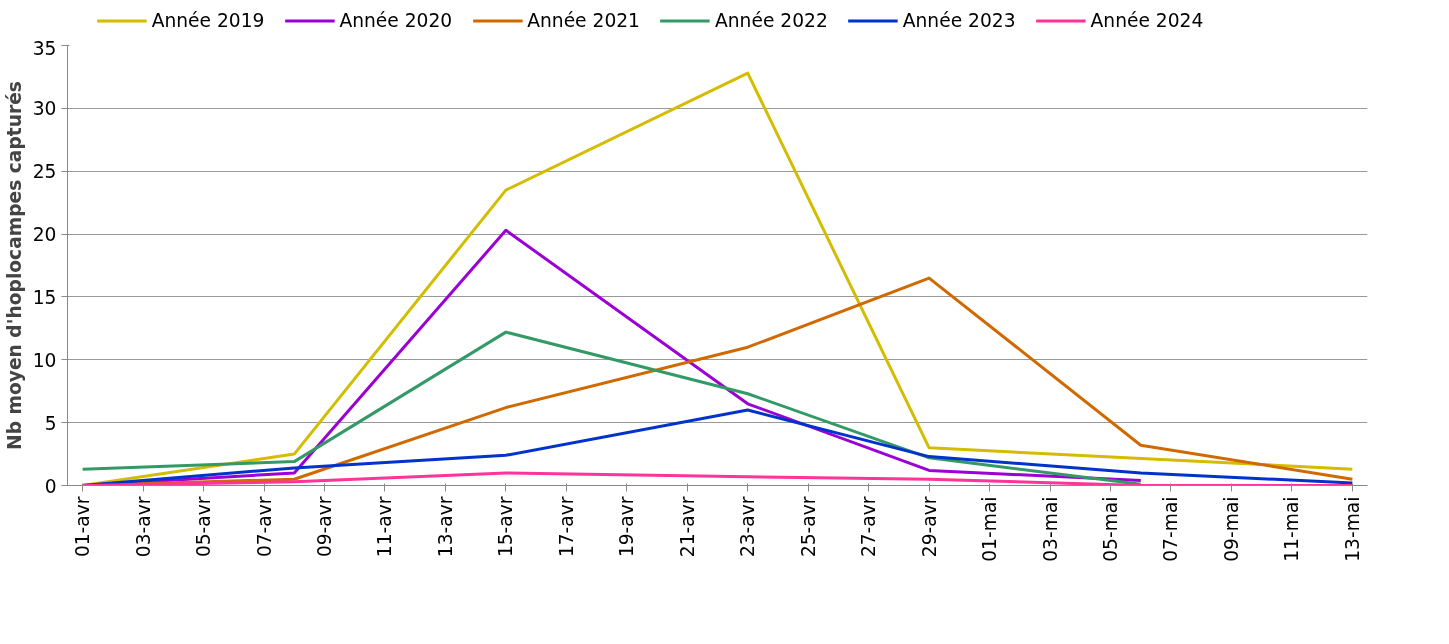 The image size is (1449, 644). I want to click on x-tick-label: 29-avr, so click(929, 527).